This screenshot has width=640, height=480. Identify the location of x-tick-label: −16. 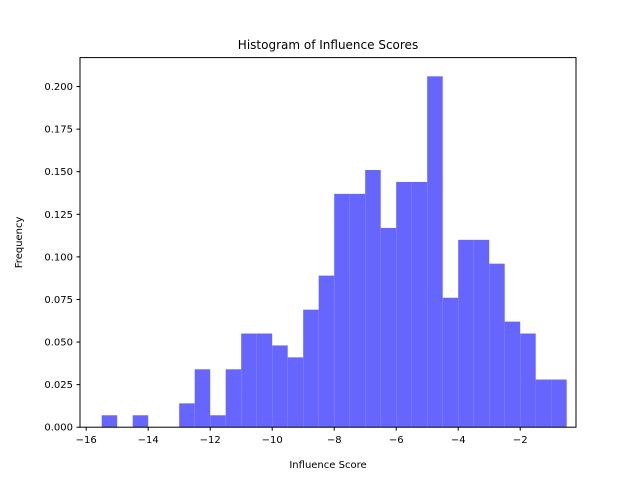
(86, 440).